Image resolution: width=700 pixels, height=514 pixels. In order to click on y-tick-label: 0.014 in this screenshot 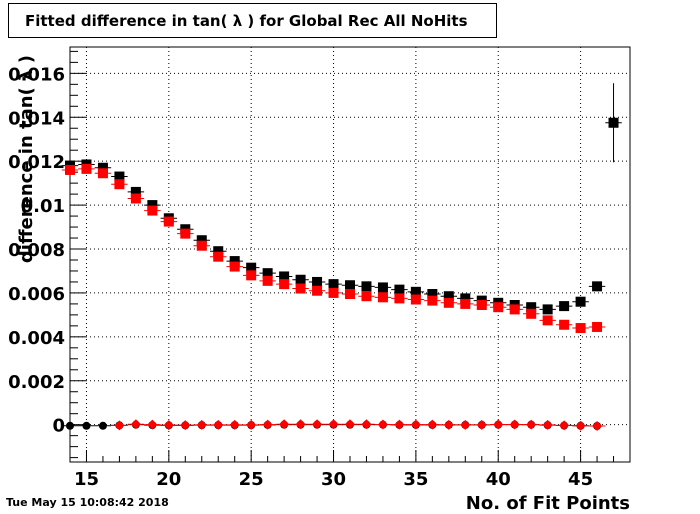, I will do `click(36, 118)`.